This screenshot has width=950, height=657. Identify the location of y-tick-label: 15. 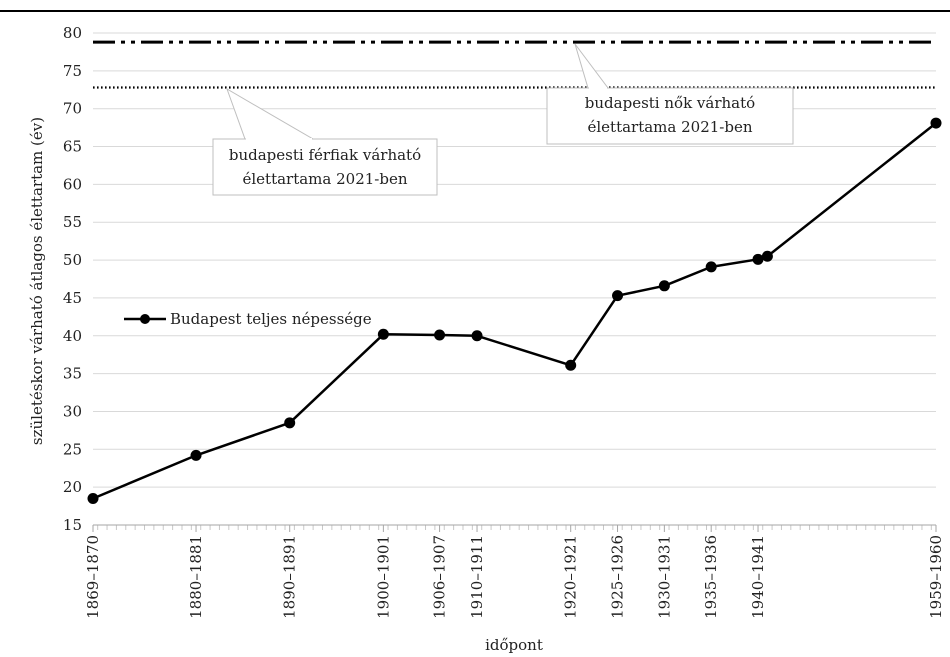
(72, 525).